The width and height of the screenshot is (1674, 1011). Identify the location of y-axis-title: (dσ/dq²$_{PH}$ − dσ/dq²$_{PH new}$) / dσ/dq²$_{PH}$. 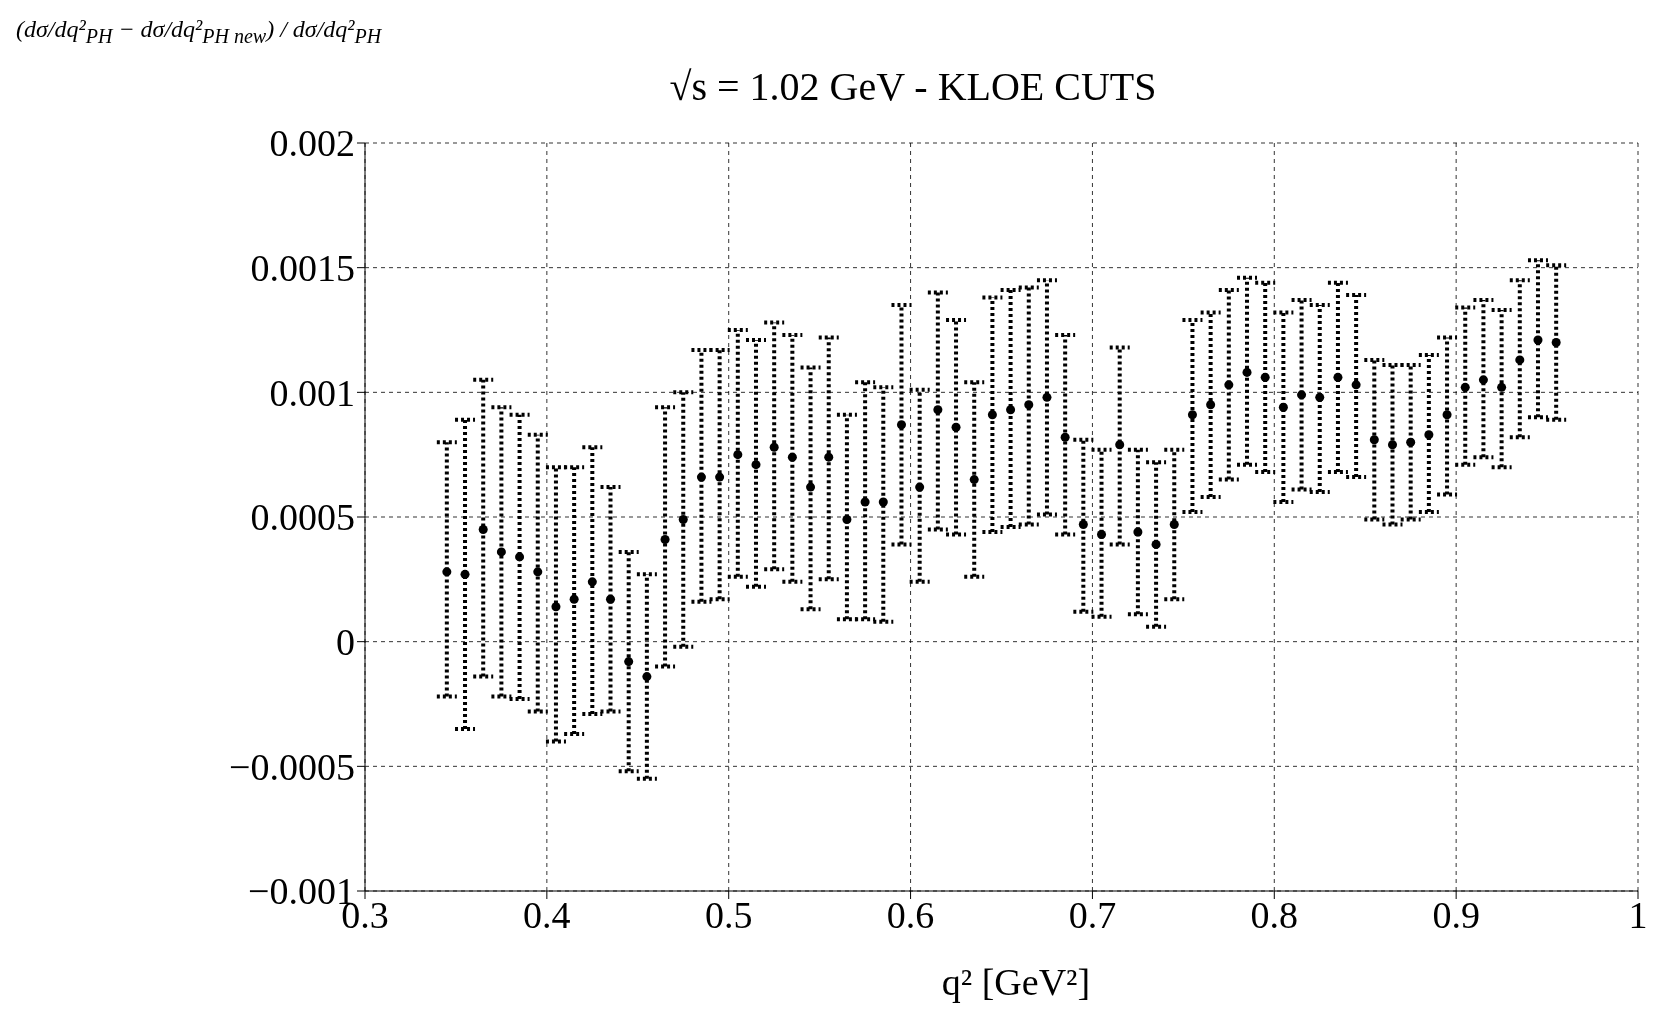
(199, 32).